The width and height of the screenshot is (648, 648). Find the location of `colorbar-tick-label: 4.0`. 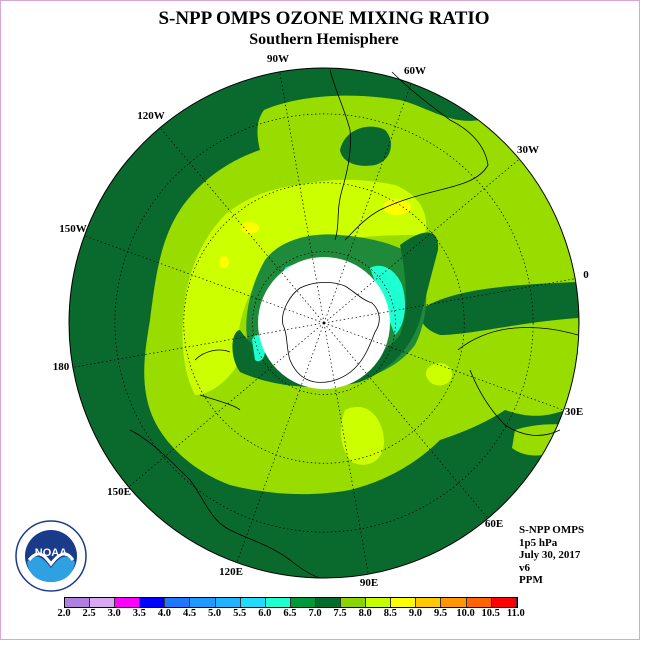

colorbar-tick-label: 4.0 is located at coordinates (164, 613).